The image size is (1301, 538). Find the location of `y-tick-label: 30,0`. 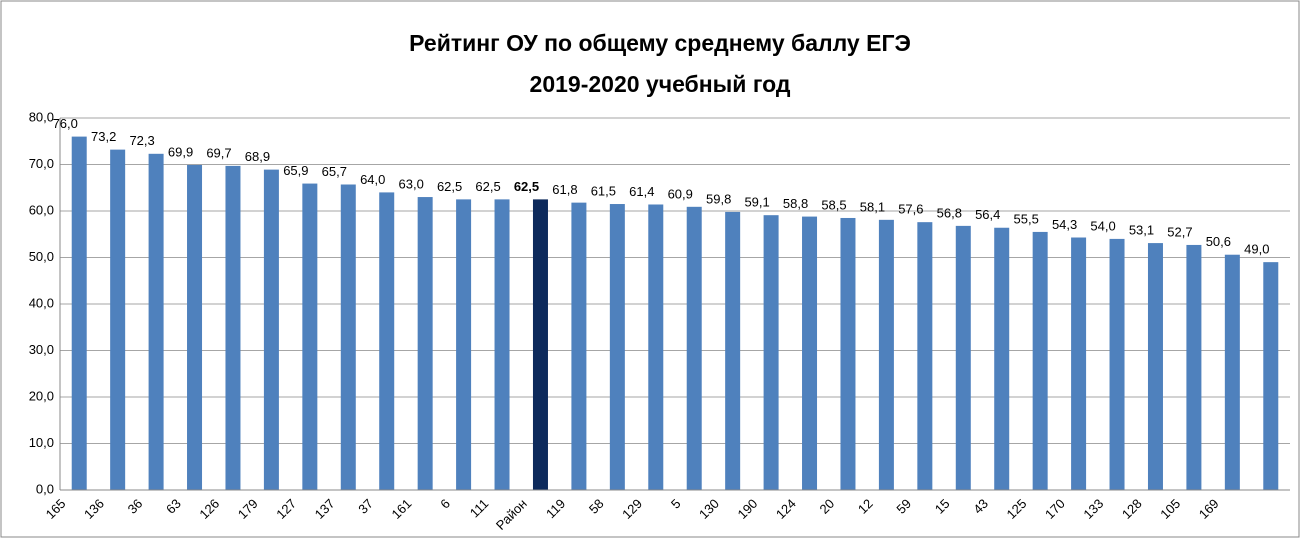

y-tick-label: 30,0 is located at coordinates (41, 349).